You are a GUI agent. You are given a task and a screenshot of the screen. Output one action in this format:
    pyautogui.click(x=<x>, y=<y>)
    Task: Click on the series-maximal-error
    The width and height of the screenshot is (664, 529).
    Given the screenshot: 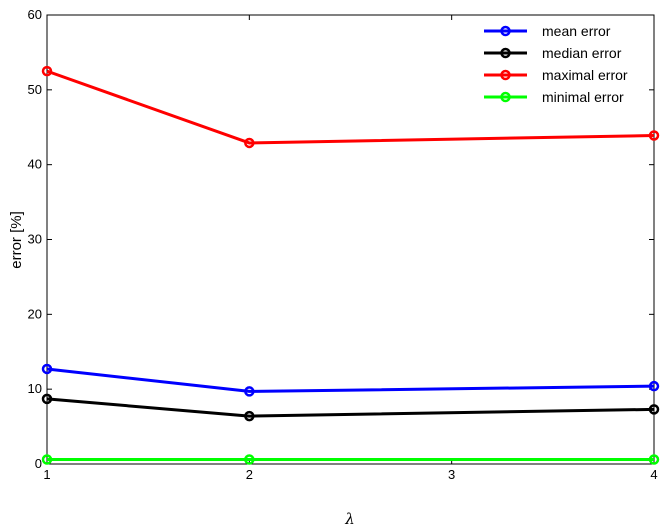 What is the action you would take?
    pyautogui.click(x=350, y=107)
    